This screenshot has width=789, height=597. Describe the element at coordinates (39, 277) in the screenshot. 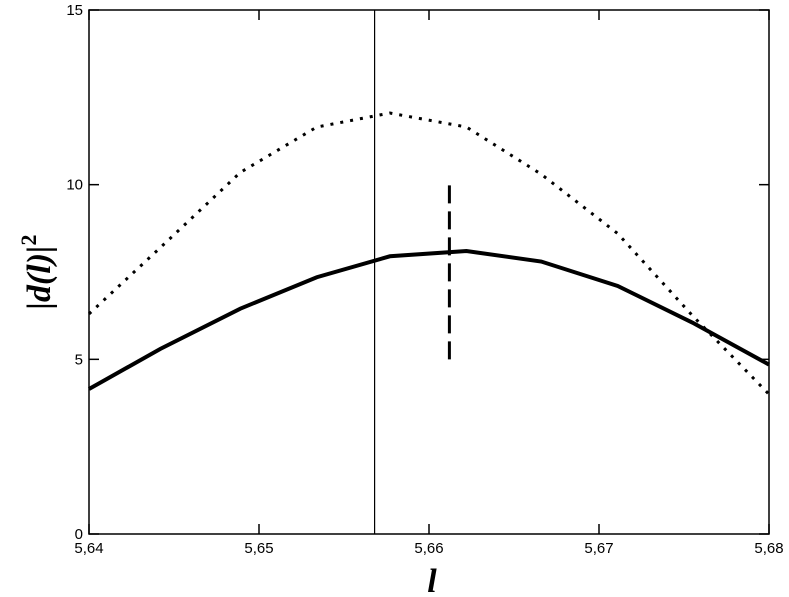

I see `y-label-text: |d(l)|` at that location.